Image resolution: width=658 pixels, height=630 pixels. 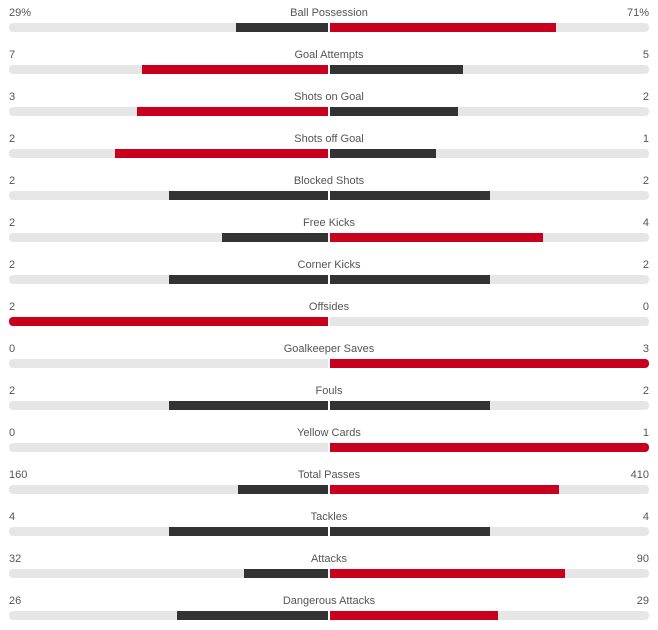 I want to click on away-value: 0, so click(x=645, y=307).